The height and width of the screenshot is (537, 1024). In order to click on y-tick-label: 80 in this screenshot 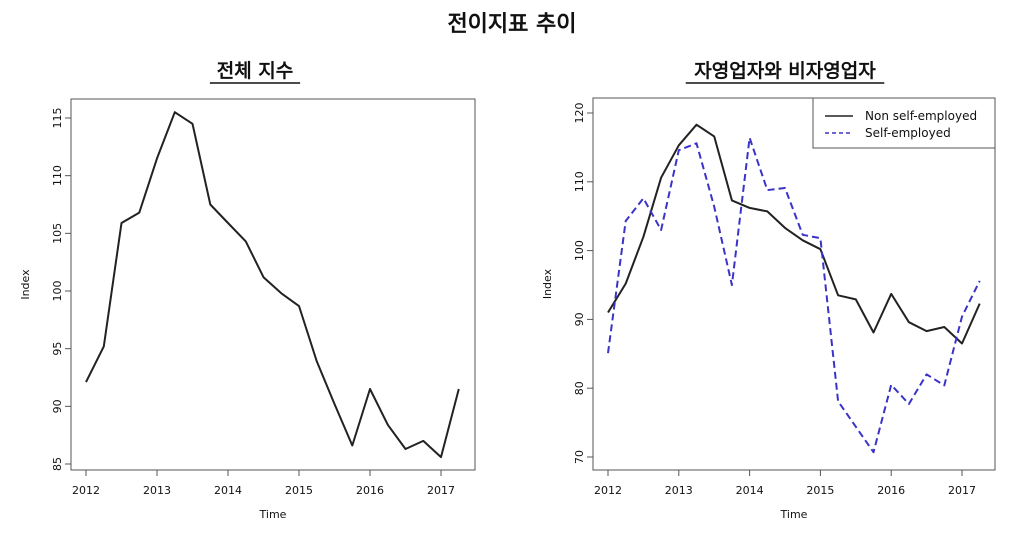, I will do `click(579, 388)`.